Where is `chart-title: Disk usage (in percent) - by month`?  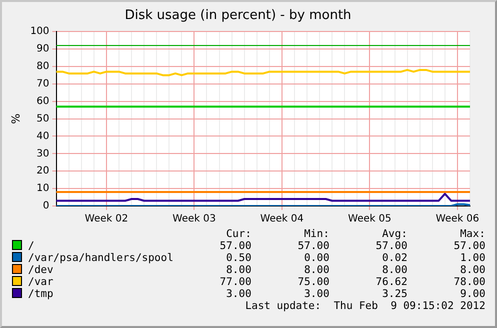 chart-title: Disk usage (in percent) - by month is located at coordinates (238, 16).